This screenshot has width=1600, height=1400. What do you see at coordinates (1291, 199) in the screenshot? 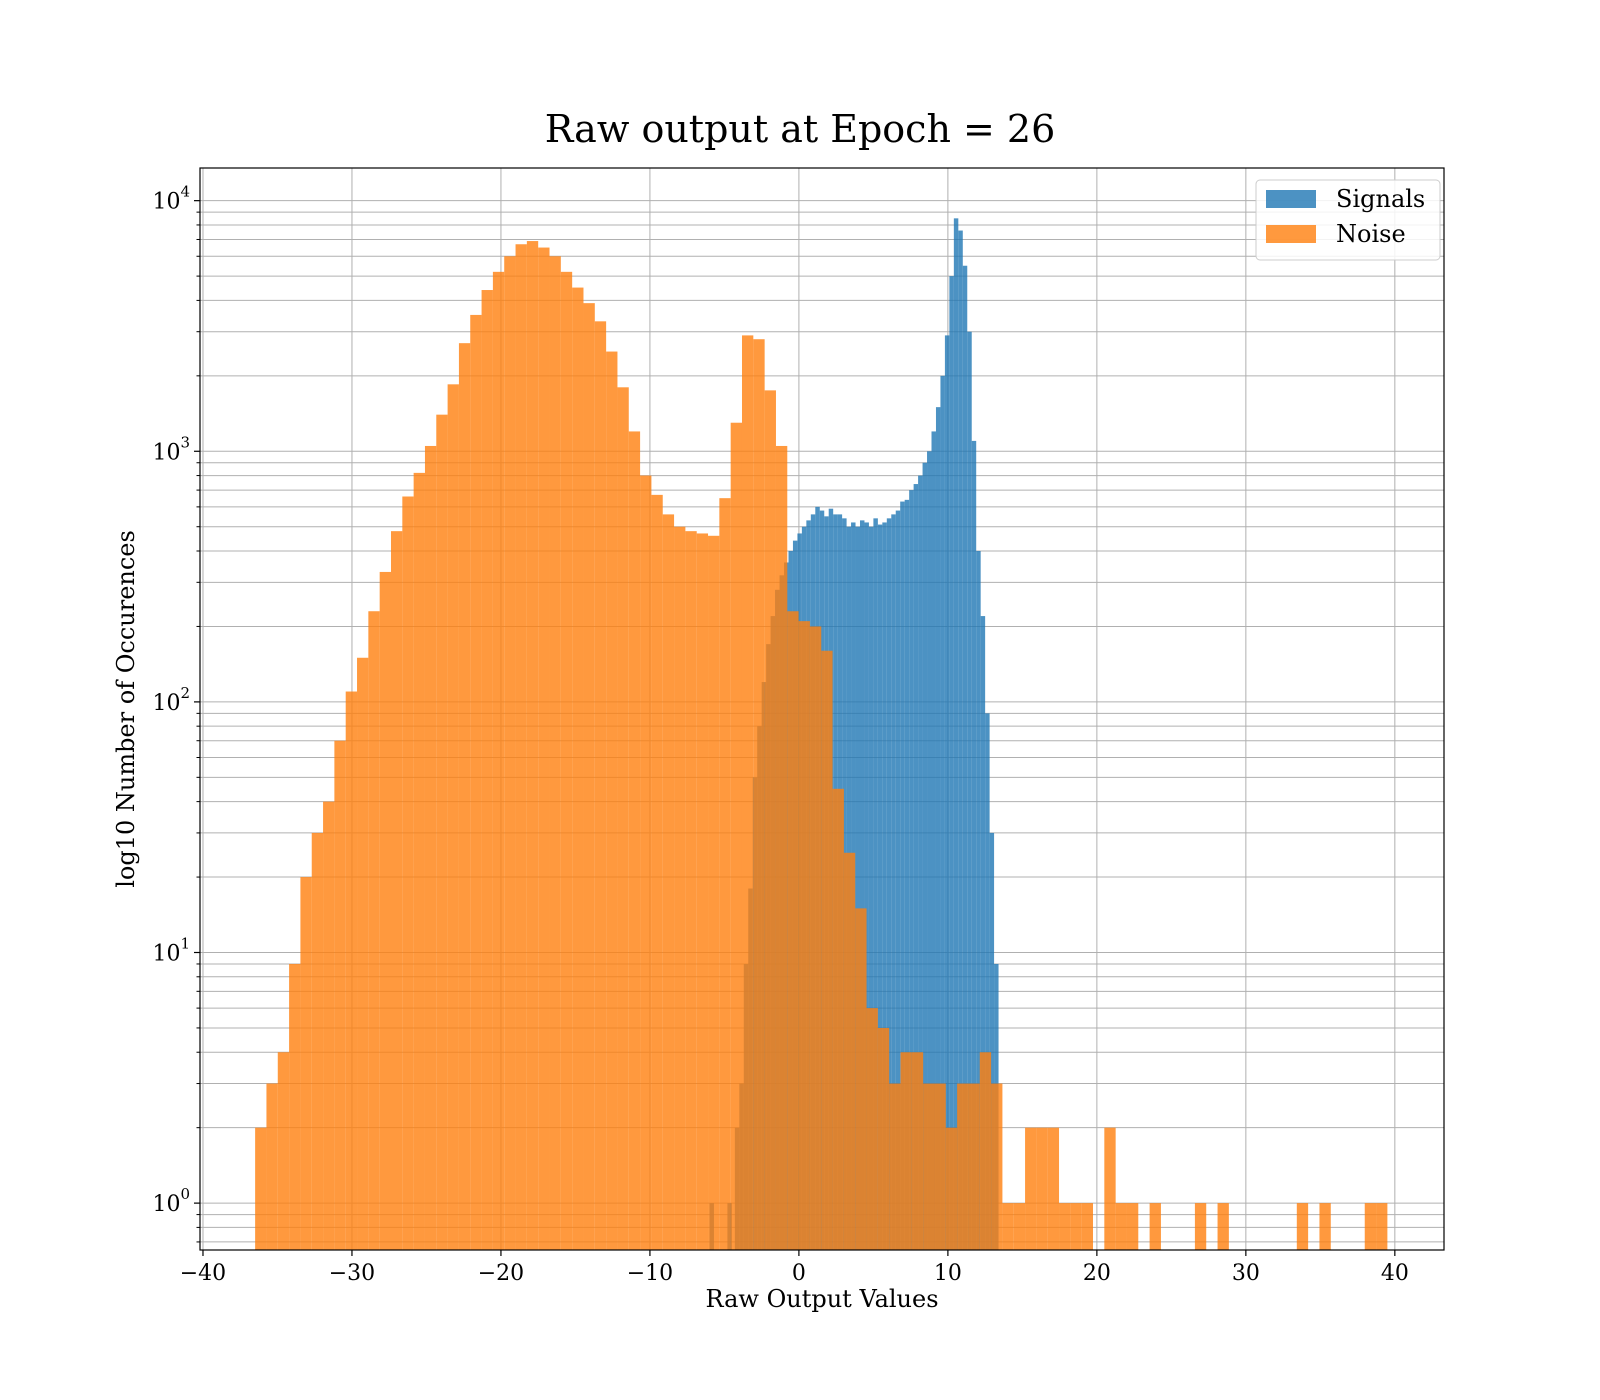
I see `legend-swatch-signals` at bounding box center [1291, 199].